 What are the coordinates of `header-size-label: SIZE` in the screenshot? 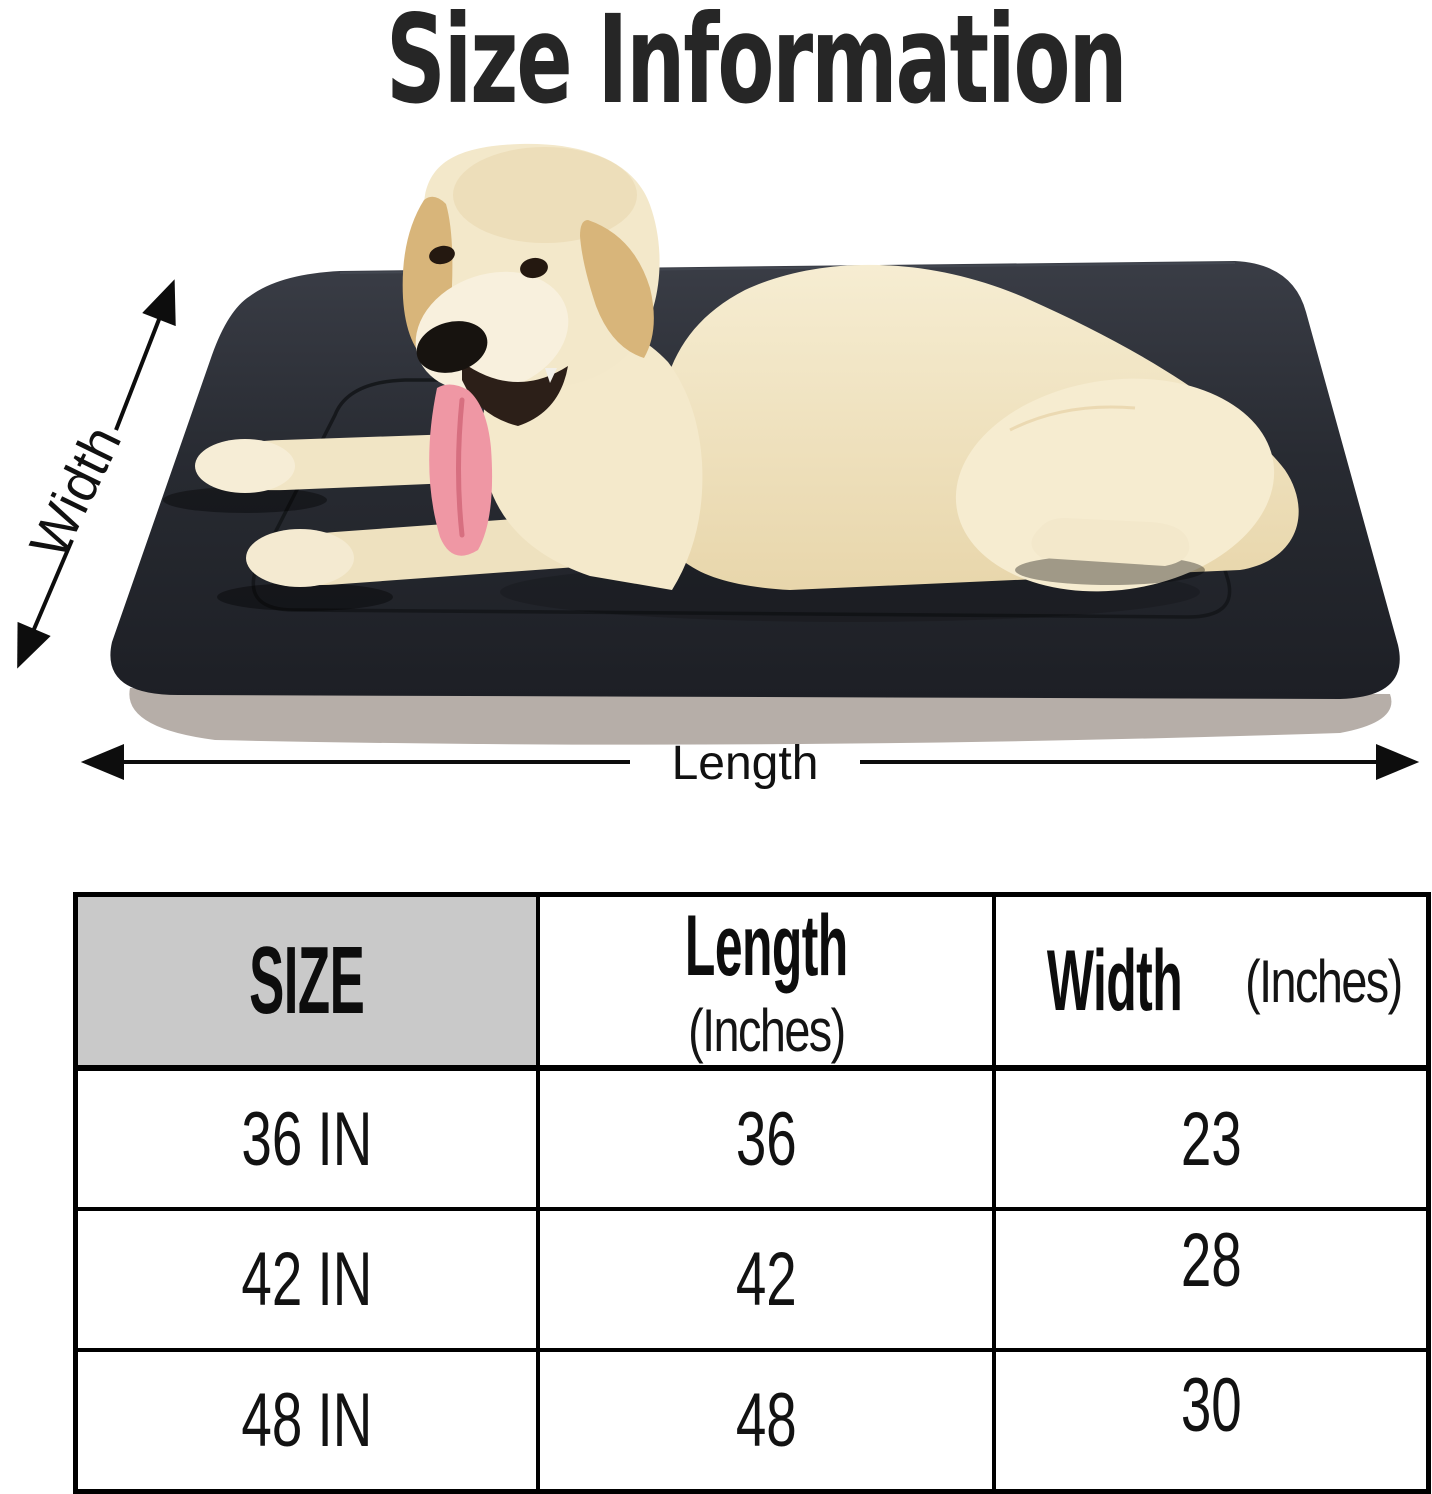 It's located at (307, 980).